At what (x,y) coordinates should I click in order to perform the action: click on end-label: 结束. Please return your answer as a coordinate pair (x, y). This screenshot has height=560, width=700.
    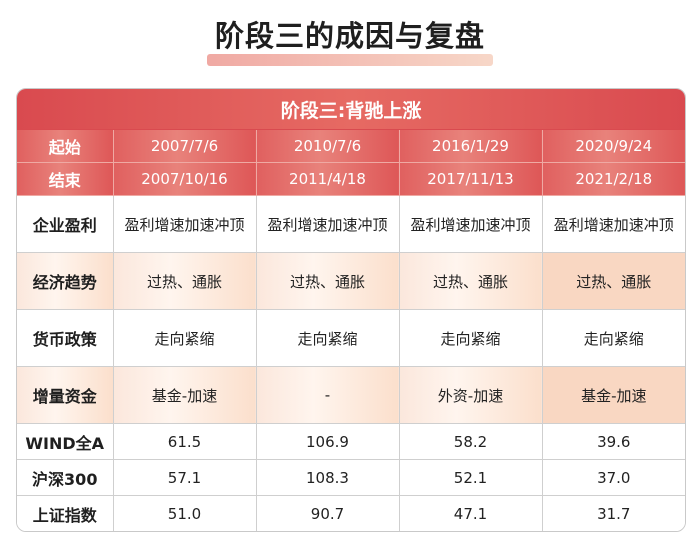
    Looking at the image, I should click on (65, 179).